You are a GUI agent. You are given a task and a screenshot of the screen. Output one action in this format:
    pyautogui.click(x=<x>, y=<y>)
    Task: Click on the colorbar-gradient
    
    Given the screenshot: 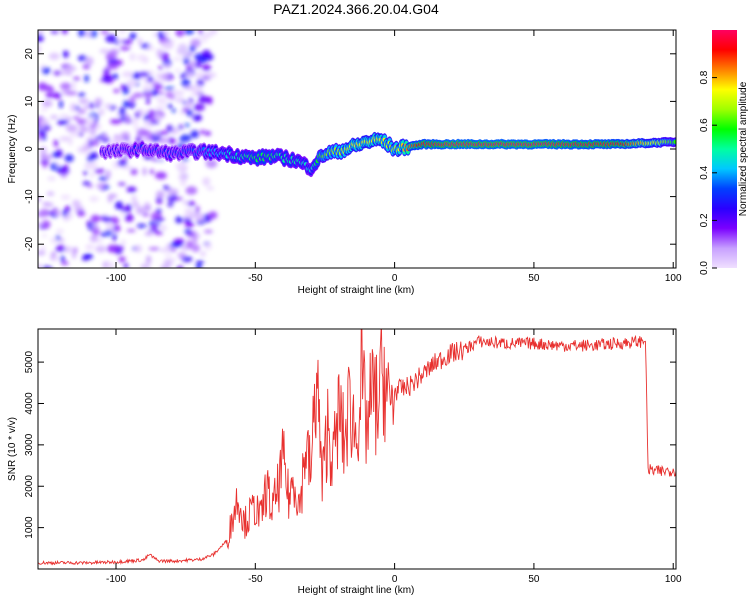 What is the action you would take?
    pyautogui.click(x=724, y=149)
    